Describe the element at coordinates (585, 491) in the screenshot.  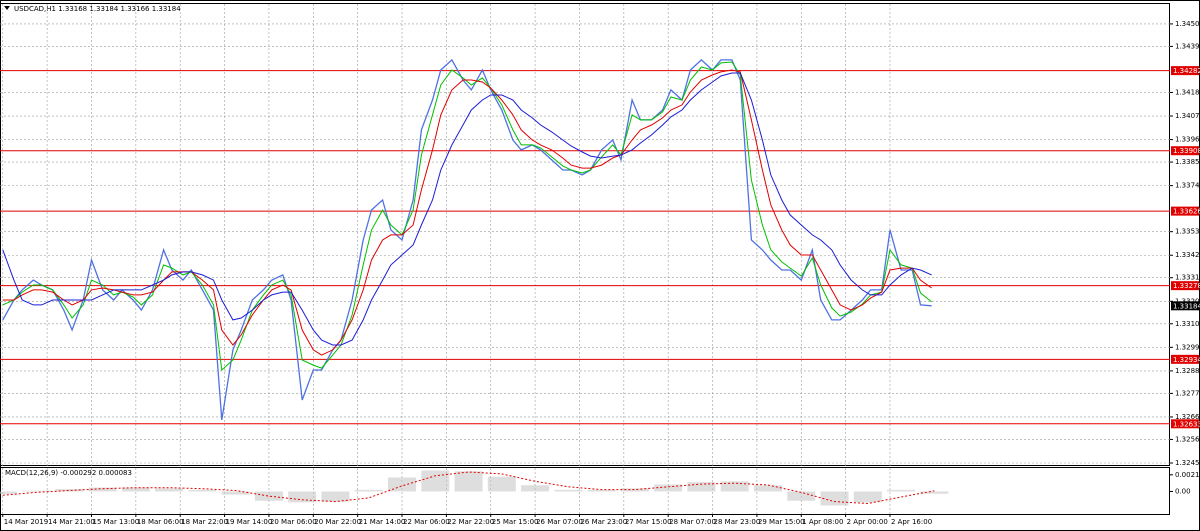
I see `macd-panel` at that location.